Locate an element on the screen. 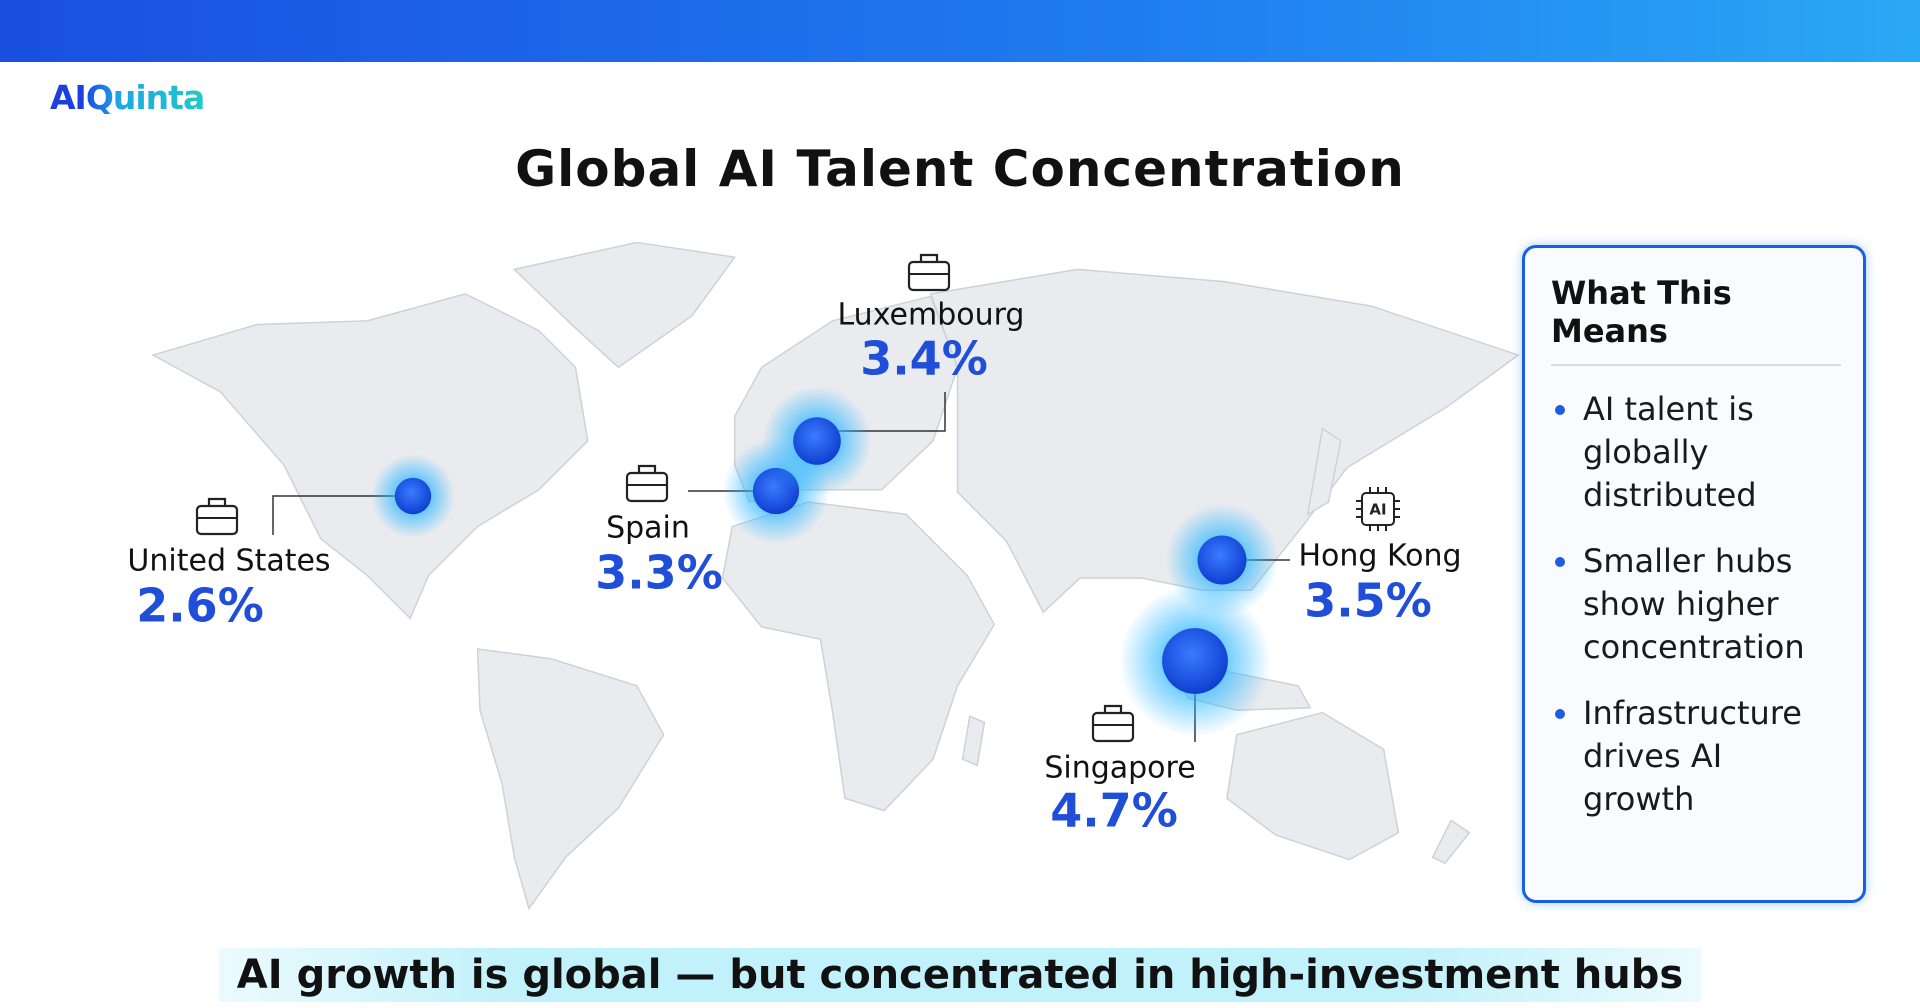  page-title: Global AI Talent Concentration is located at coordinates (960, 169).